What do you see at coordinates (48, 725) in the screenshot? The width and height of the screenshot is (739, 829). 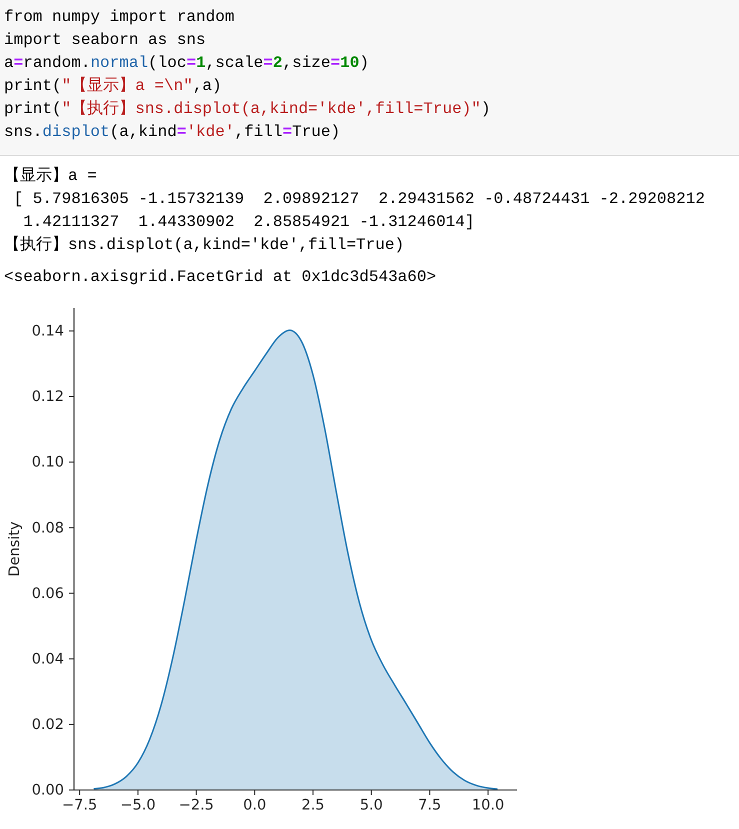 I see `y-tick-label: 0.02` at bounding box center [48, 725].